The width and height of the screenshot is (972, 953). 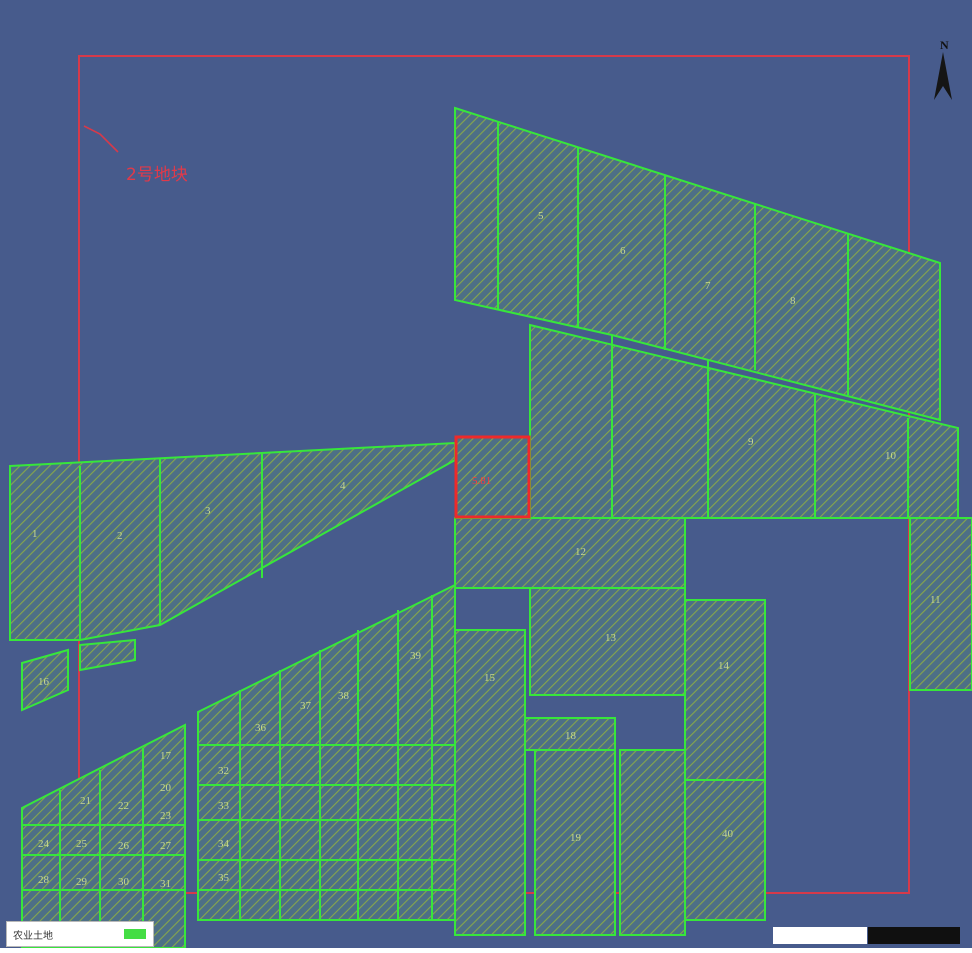 What do you see at coordinates (326, 752) in the screenshot?
I see `parcel-grid-middle` at bounding box center [326, 752].